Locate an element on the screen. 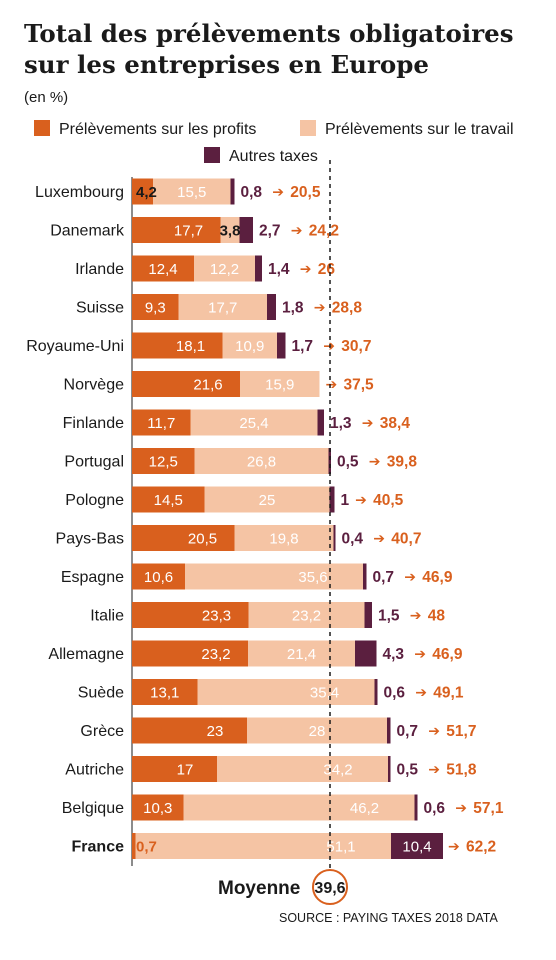  label-total-espagne: 46,9 is located at coordinates (437, 577).